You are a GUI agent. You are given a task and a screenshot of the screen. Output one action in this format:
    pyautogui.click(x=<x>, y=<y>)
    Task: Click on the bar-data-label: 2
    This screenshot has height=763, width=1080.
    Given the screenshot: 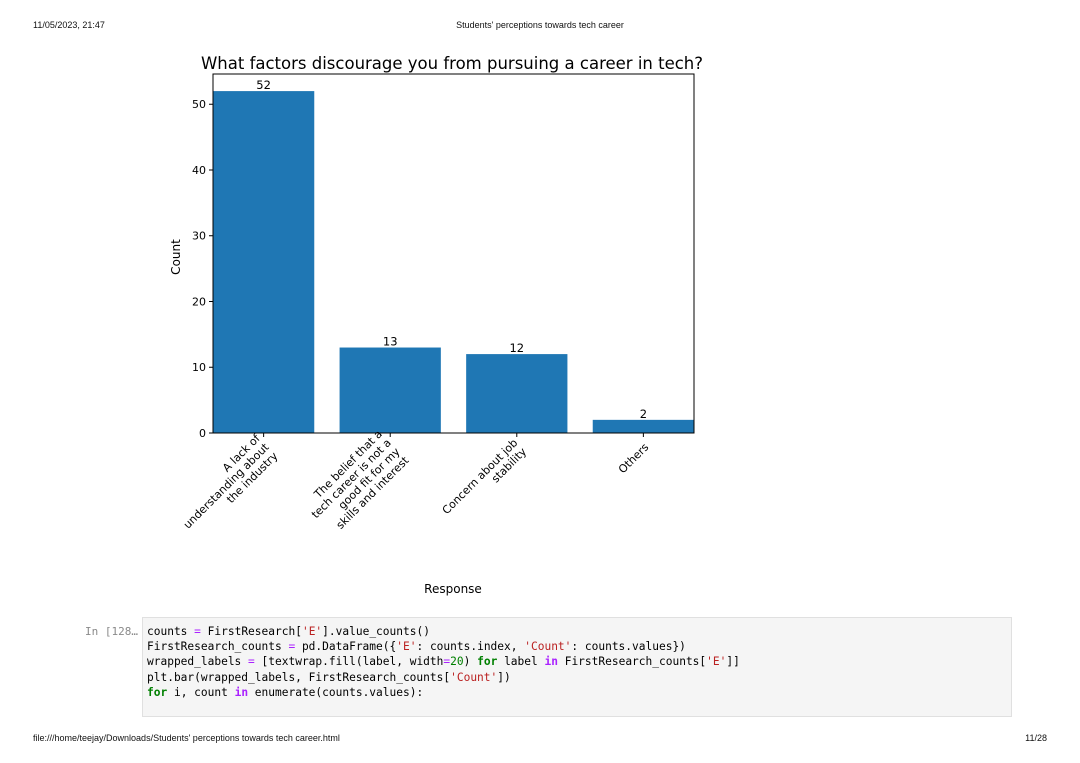 What is the action you would take?
    pyautogui.click(x=643, y=414)
    